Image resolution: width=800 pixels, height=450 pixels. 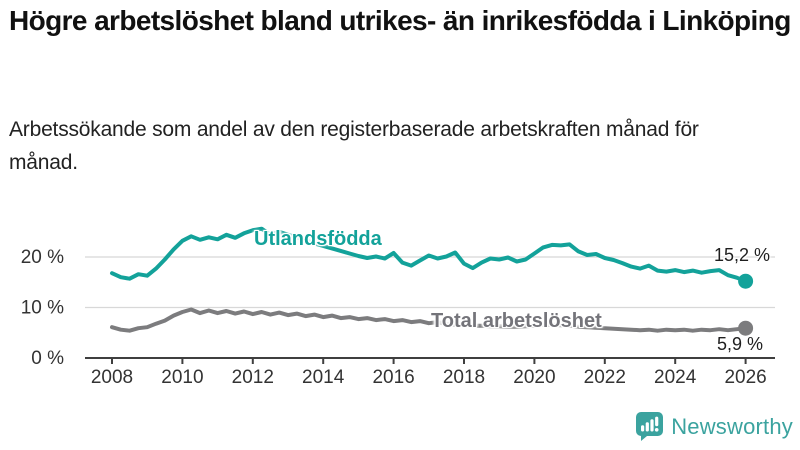 What do you see at coordinates (745, 377) in the screenshot?
I see `x-tick-label-2026: 2026` at bounding box center [745, 377].